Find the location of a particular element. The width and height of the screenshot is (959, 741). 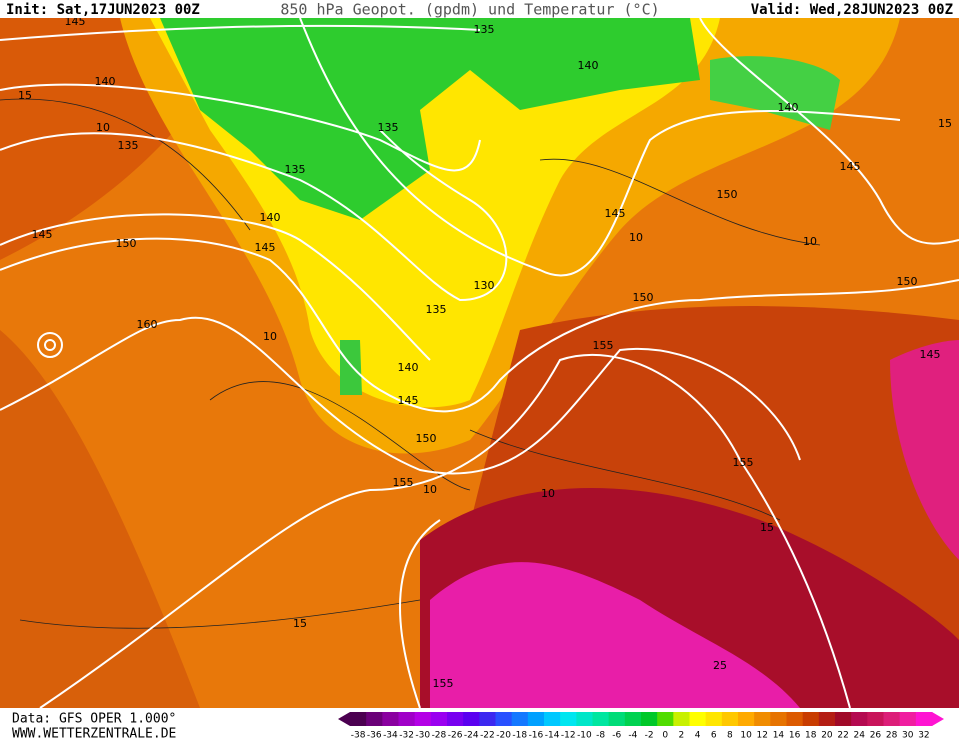

colorbar-label: 10 is located at coordinates (746, 736).